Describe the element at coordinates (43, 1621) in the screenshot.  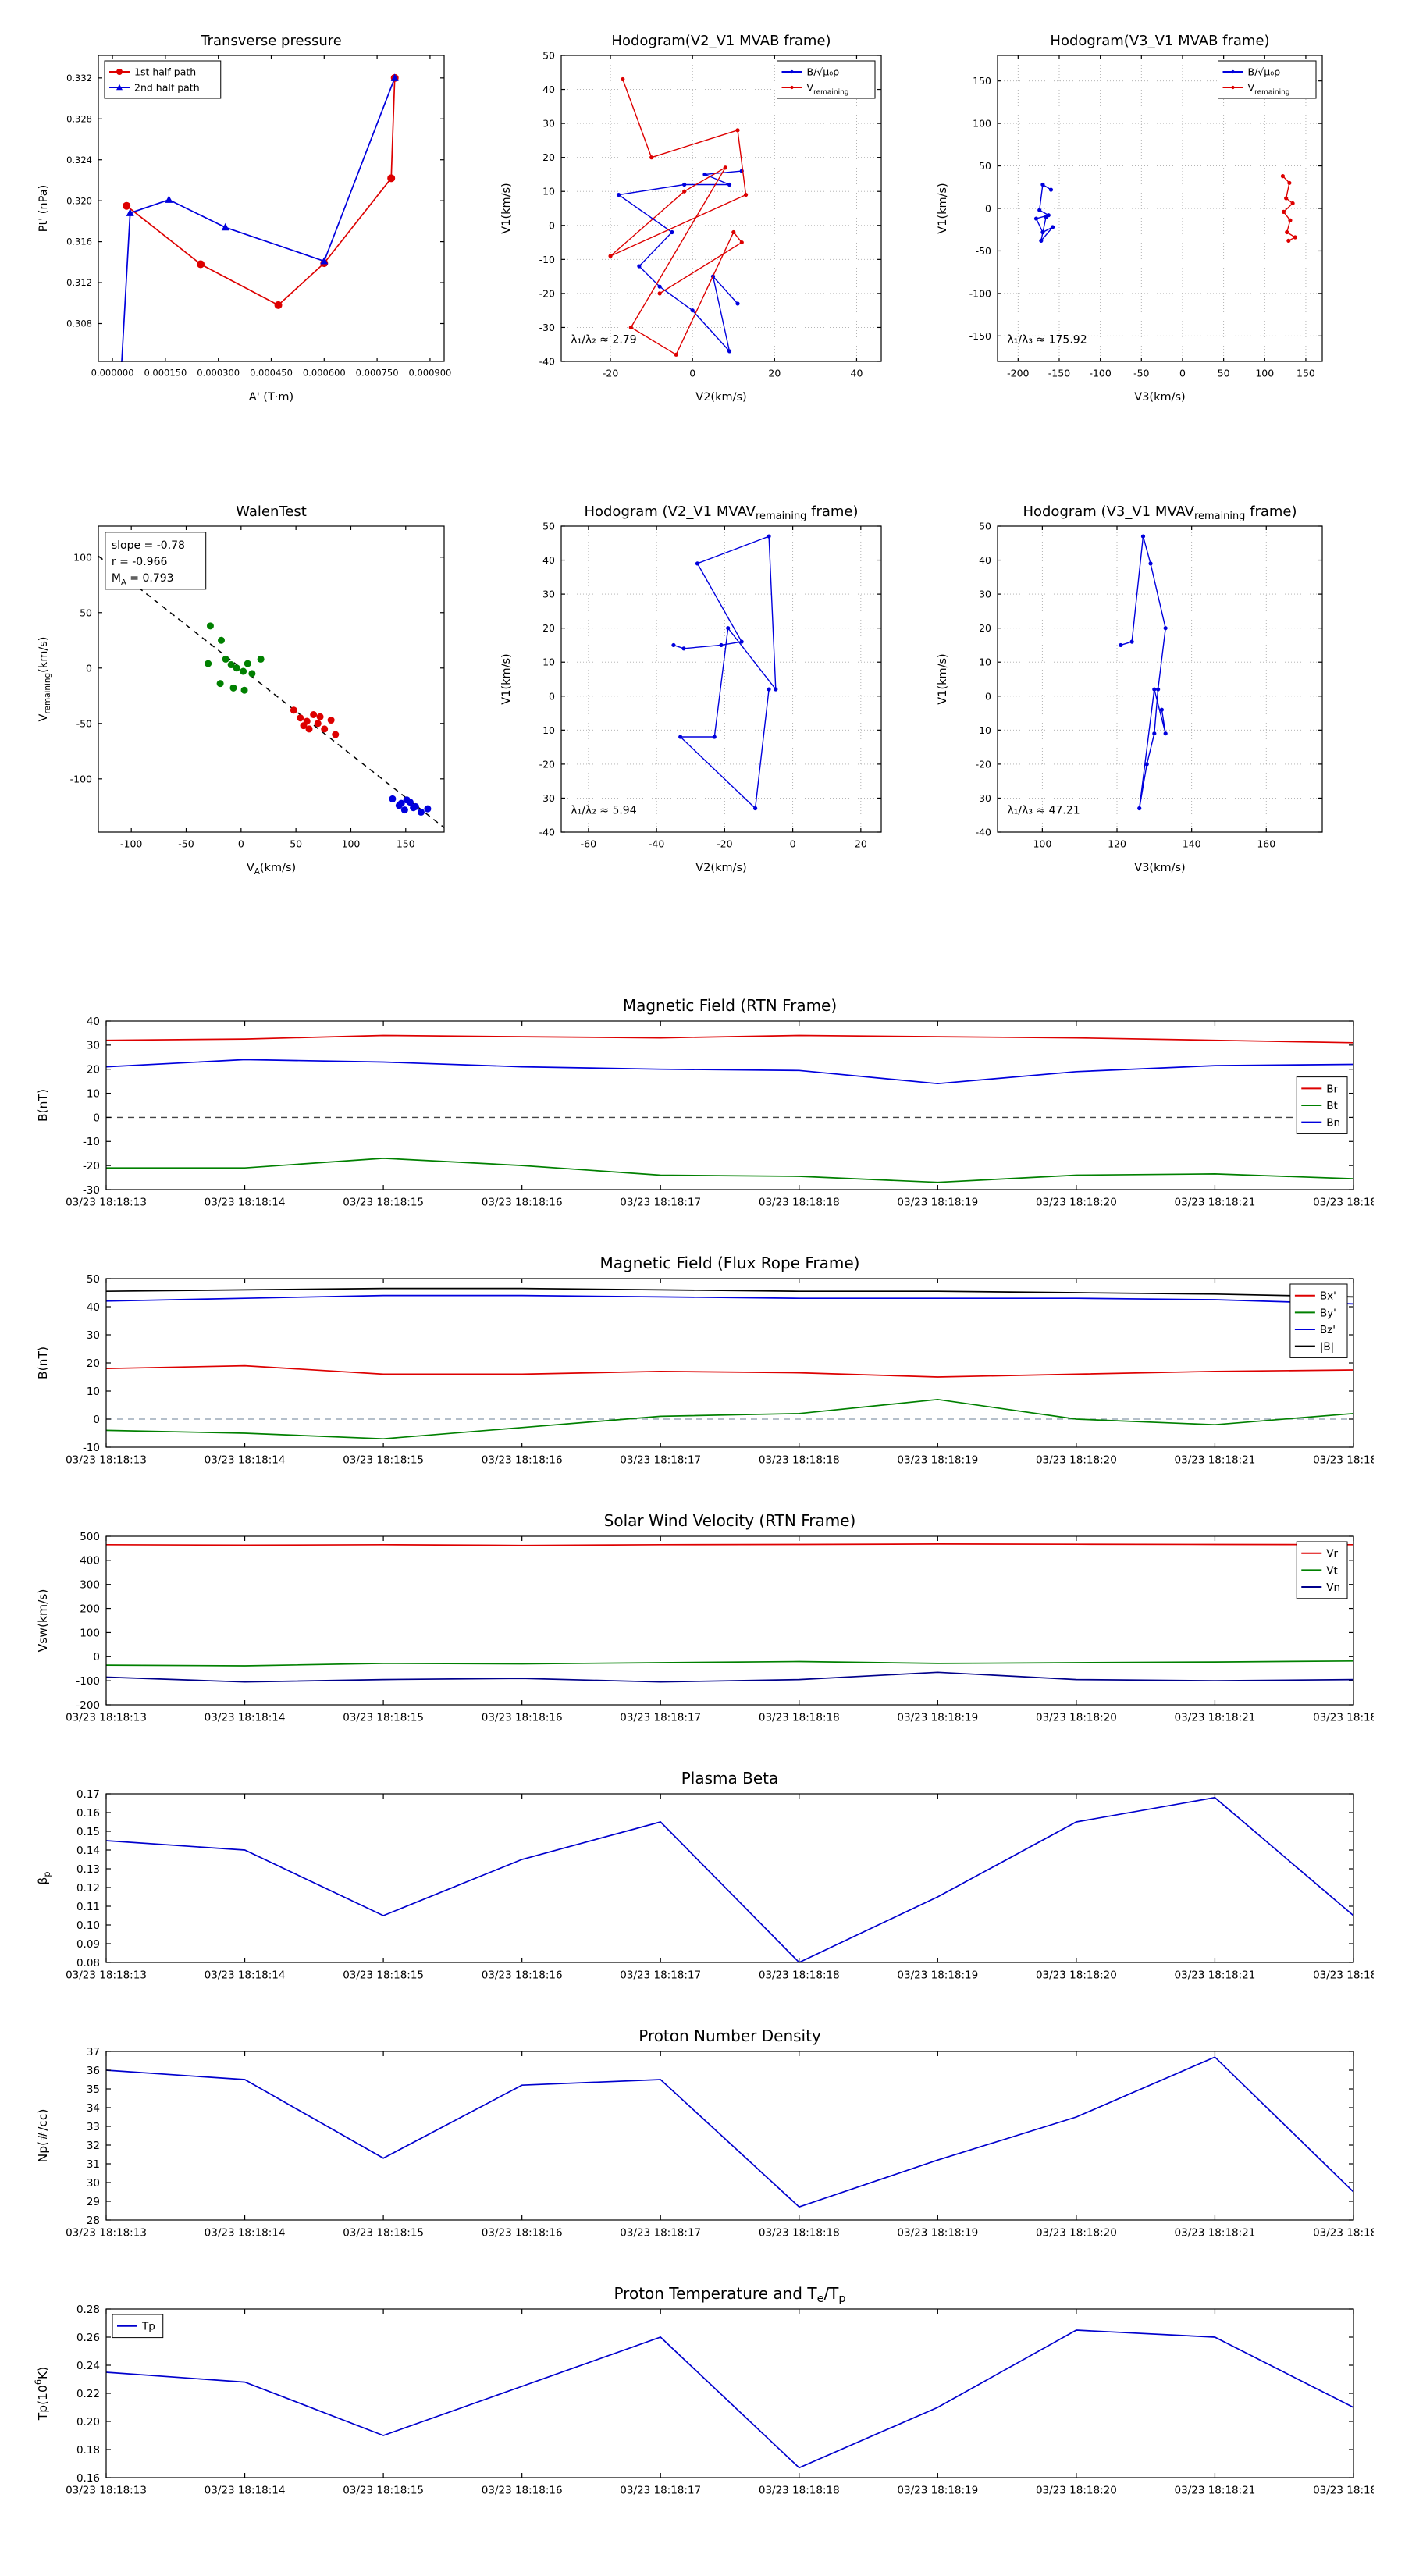
I see `svg-text: Vsw(km/s)` at that location.